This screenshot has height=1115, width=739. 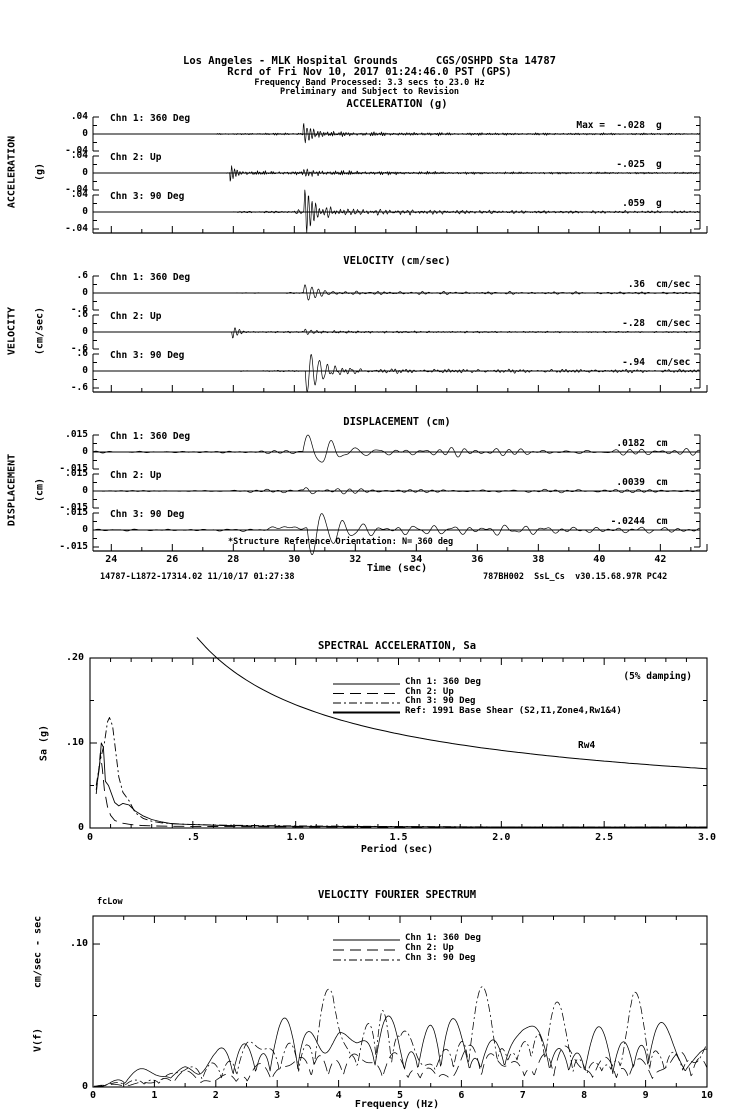 I want to click on vf-tick-label: 0, so click(x=84, y=1086).